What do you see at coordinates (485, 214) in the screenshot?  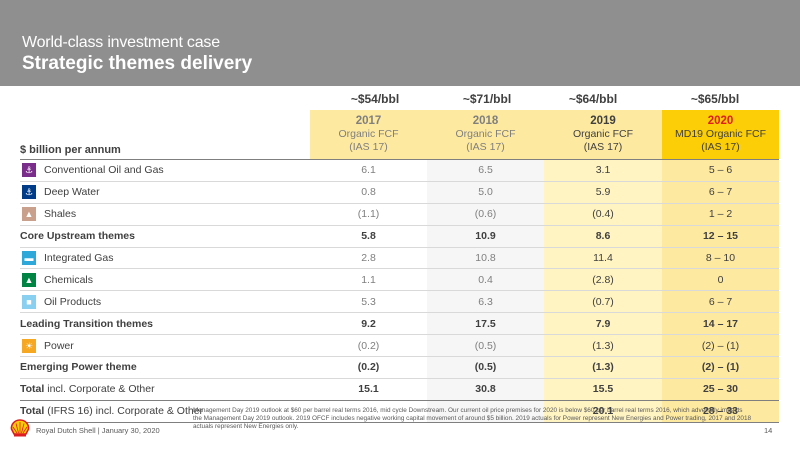 I see `cell-2018: (0.6)` at bounding box center [485, 214].